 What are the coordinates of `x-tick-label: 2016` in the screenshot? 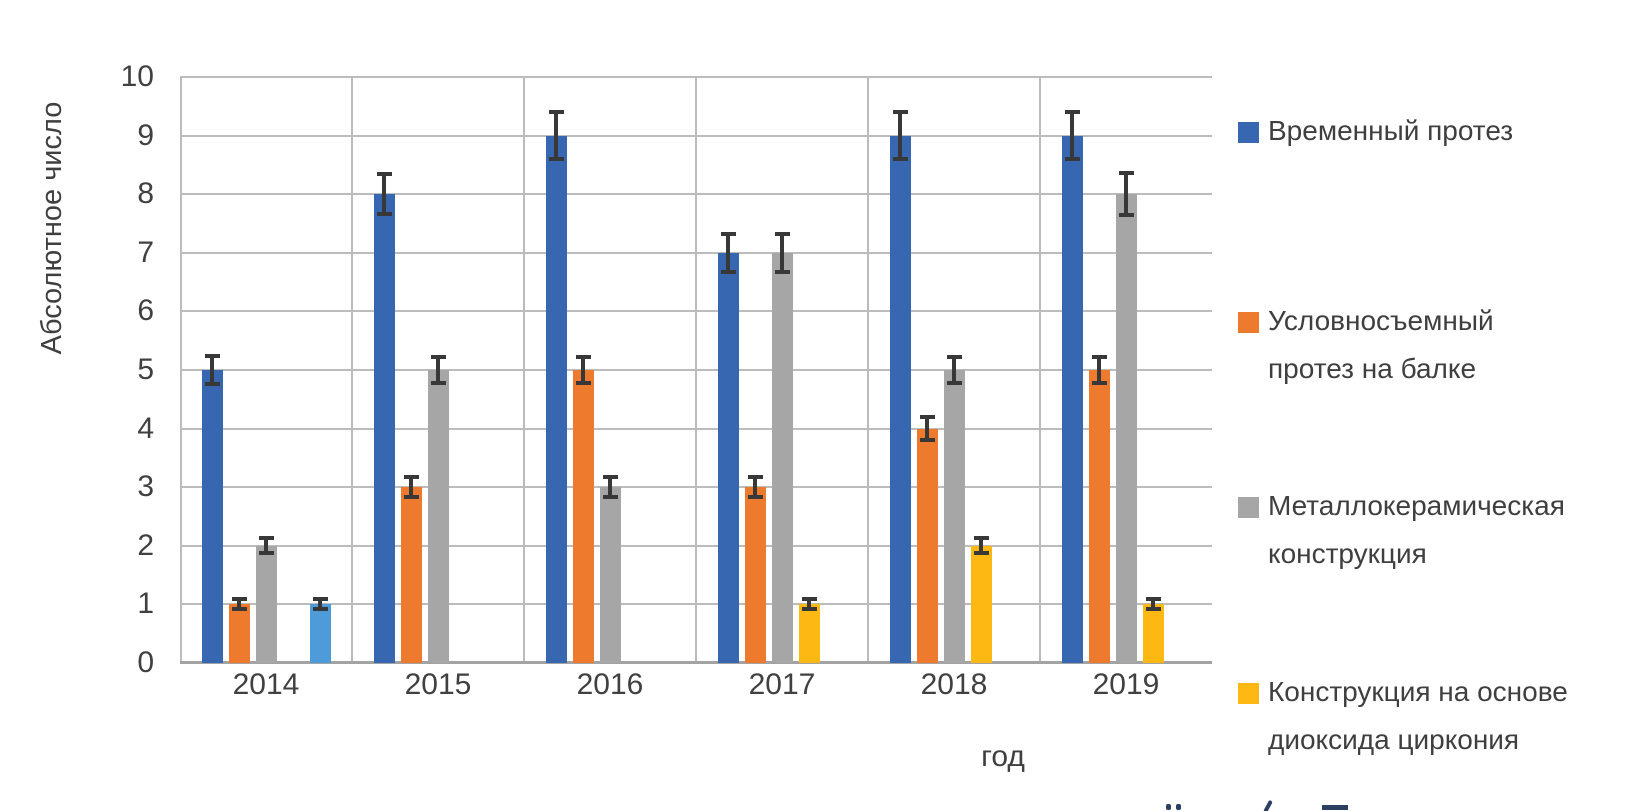 It's located at (610, 684).